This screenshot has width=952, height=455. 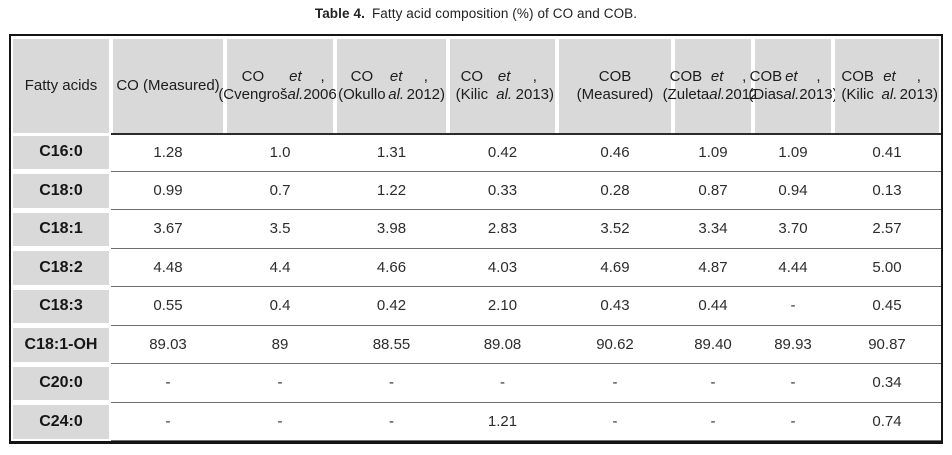 I want to click on row-label: C24:0, so click(x=61, y=422).